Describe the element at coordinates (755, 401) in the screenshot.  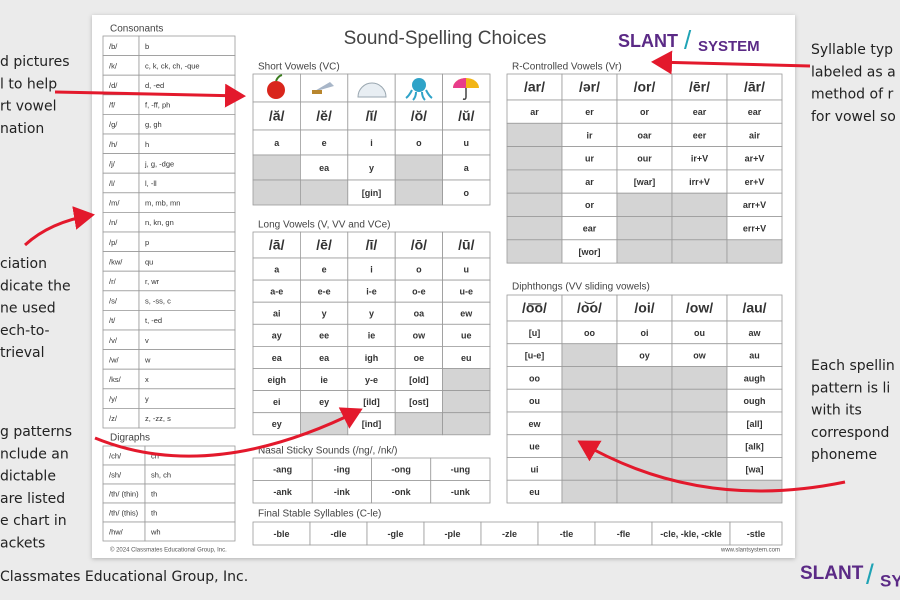
I see `cell-text: ough` at that location.